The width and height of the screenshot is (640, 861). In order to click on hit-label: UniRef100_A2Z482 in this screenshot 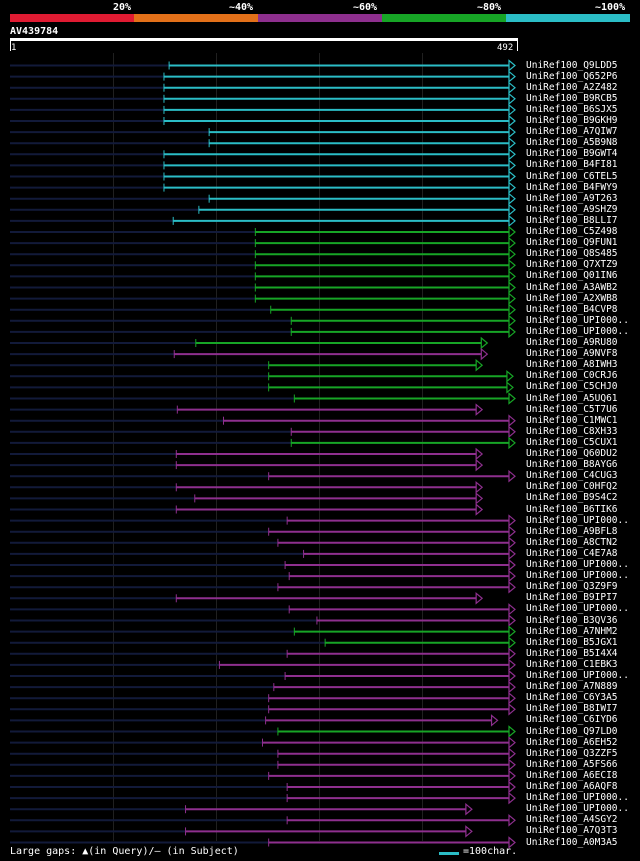, I will do `click(572, 87)`.